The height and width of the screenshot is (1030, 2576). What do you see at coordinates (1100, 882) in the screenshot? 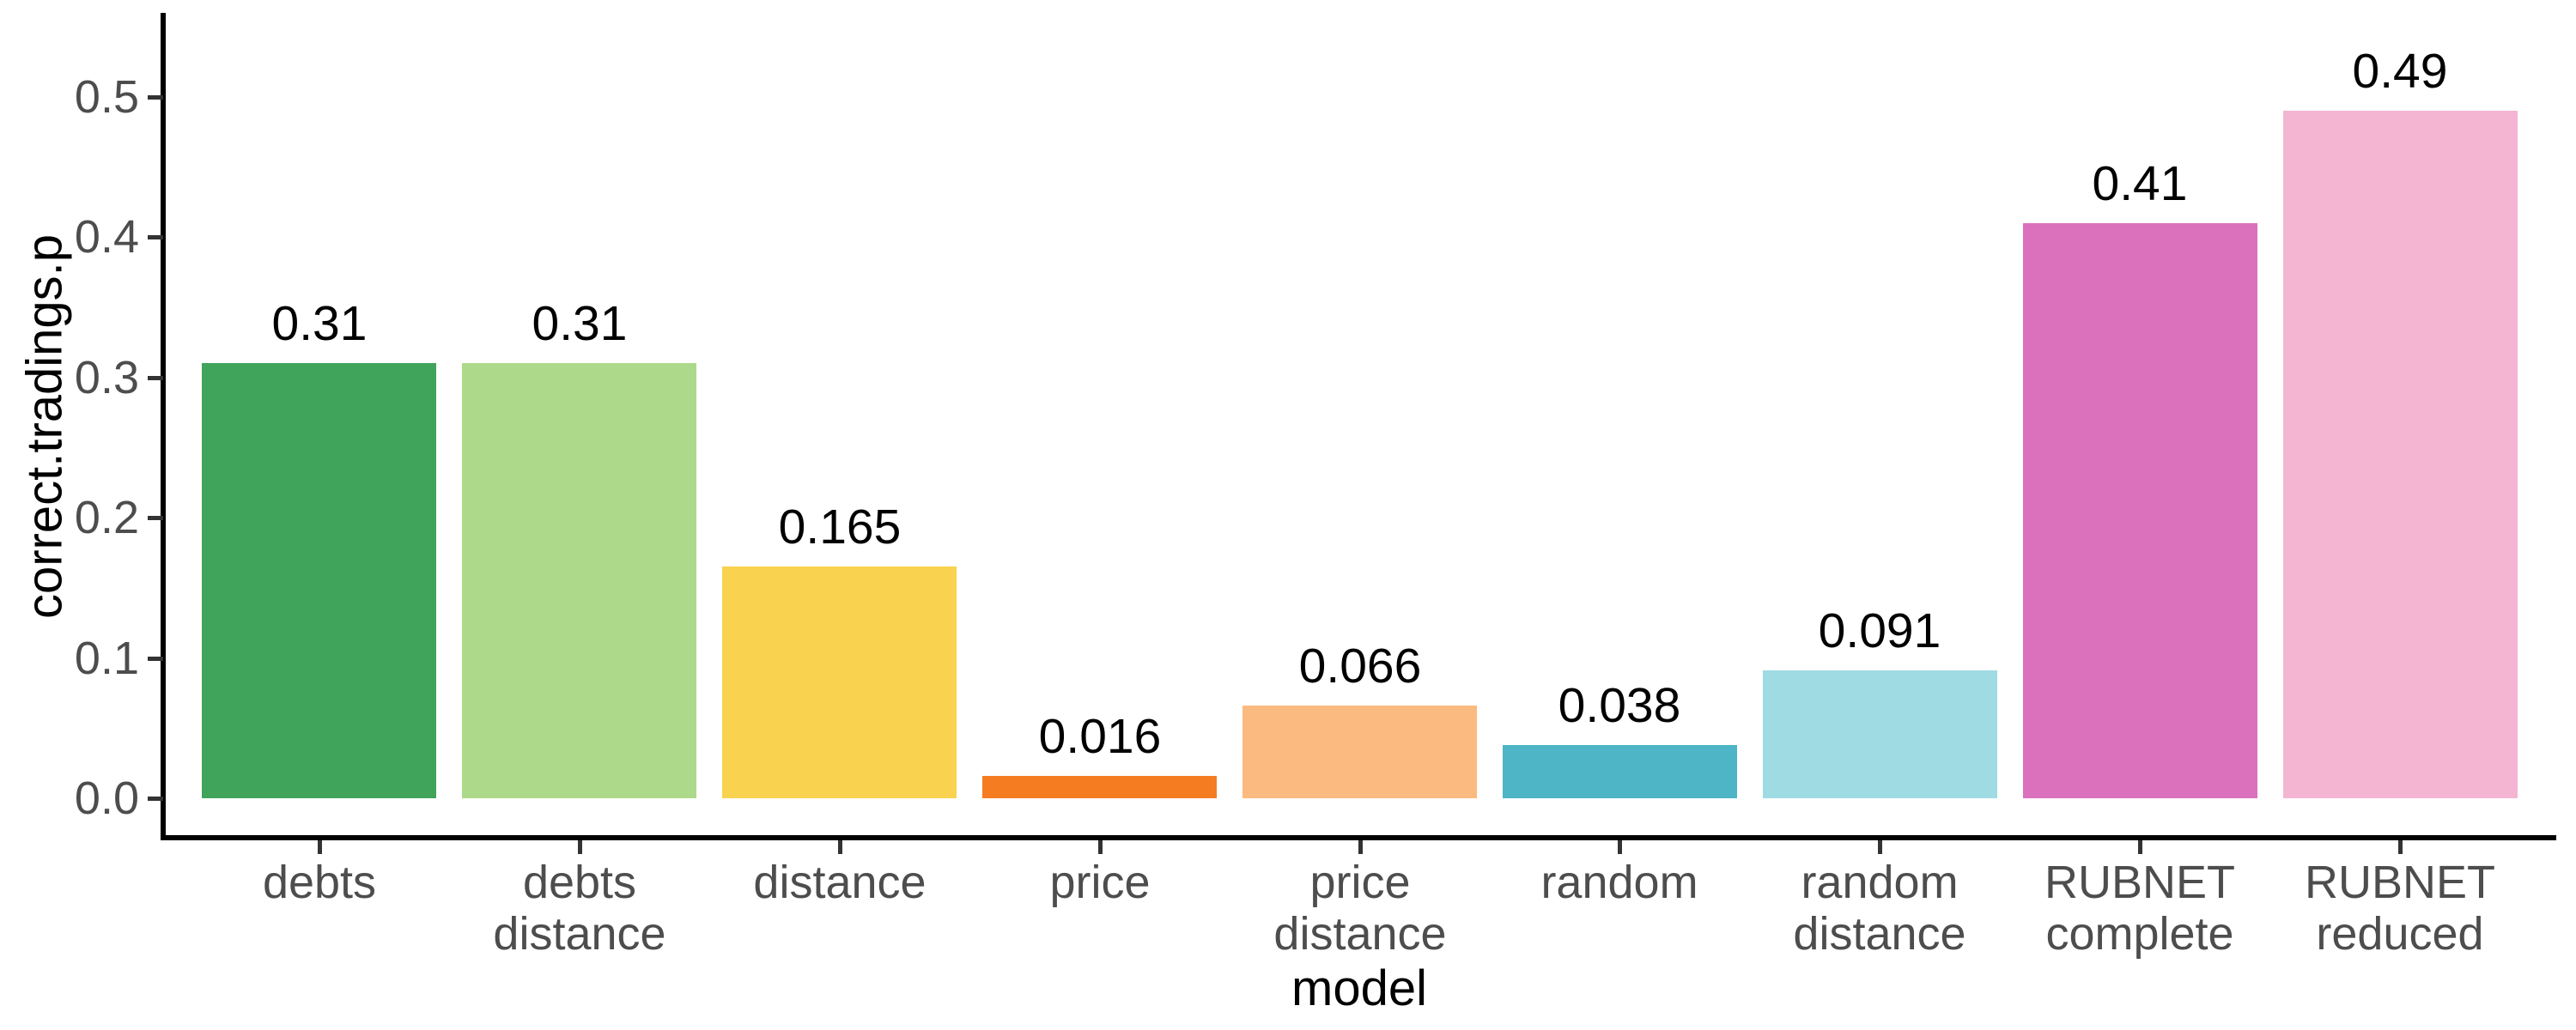
I see `x-category-label: price` at bounding box center [1100, 882].